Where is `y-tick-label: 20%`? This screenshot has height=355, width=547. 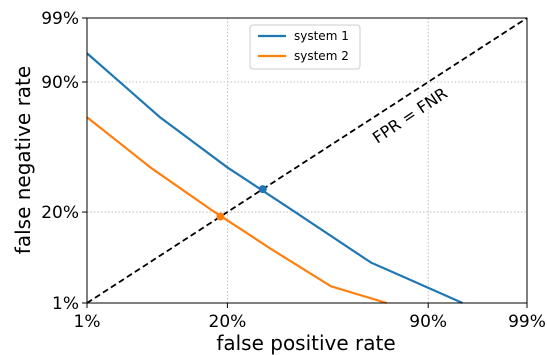 y-tick-label: 20% is located at coordinates (60, 213).